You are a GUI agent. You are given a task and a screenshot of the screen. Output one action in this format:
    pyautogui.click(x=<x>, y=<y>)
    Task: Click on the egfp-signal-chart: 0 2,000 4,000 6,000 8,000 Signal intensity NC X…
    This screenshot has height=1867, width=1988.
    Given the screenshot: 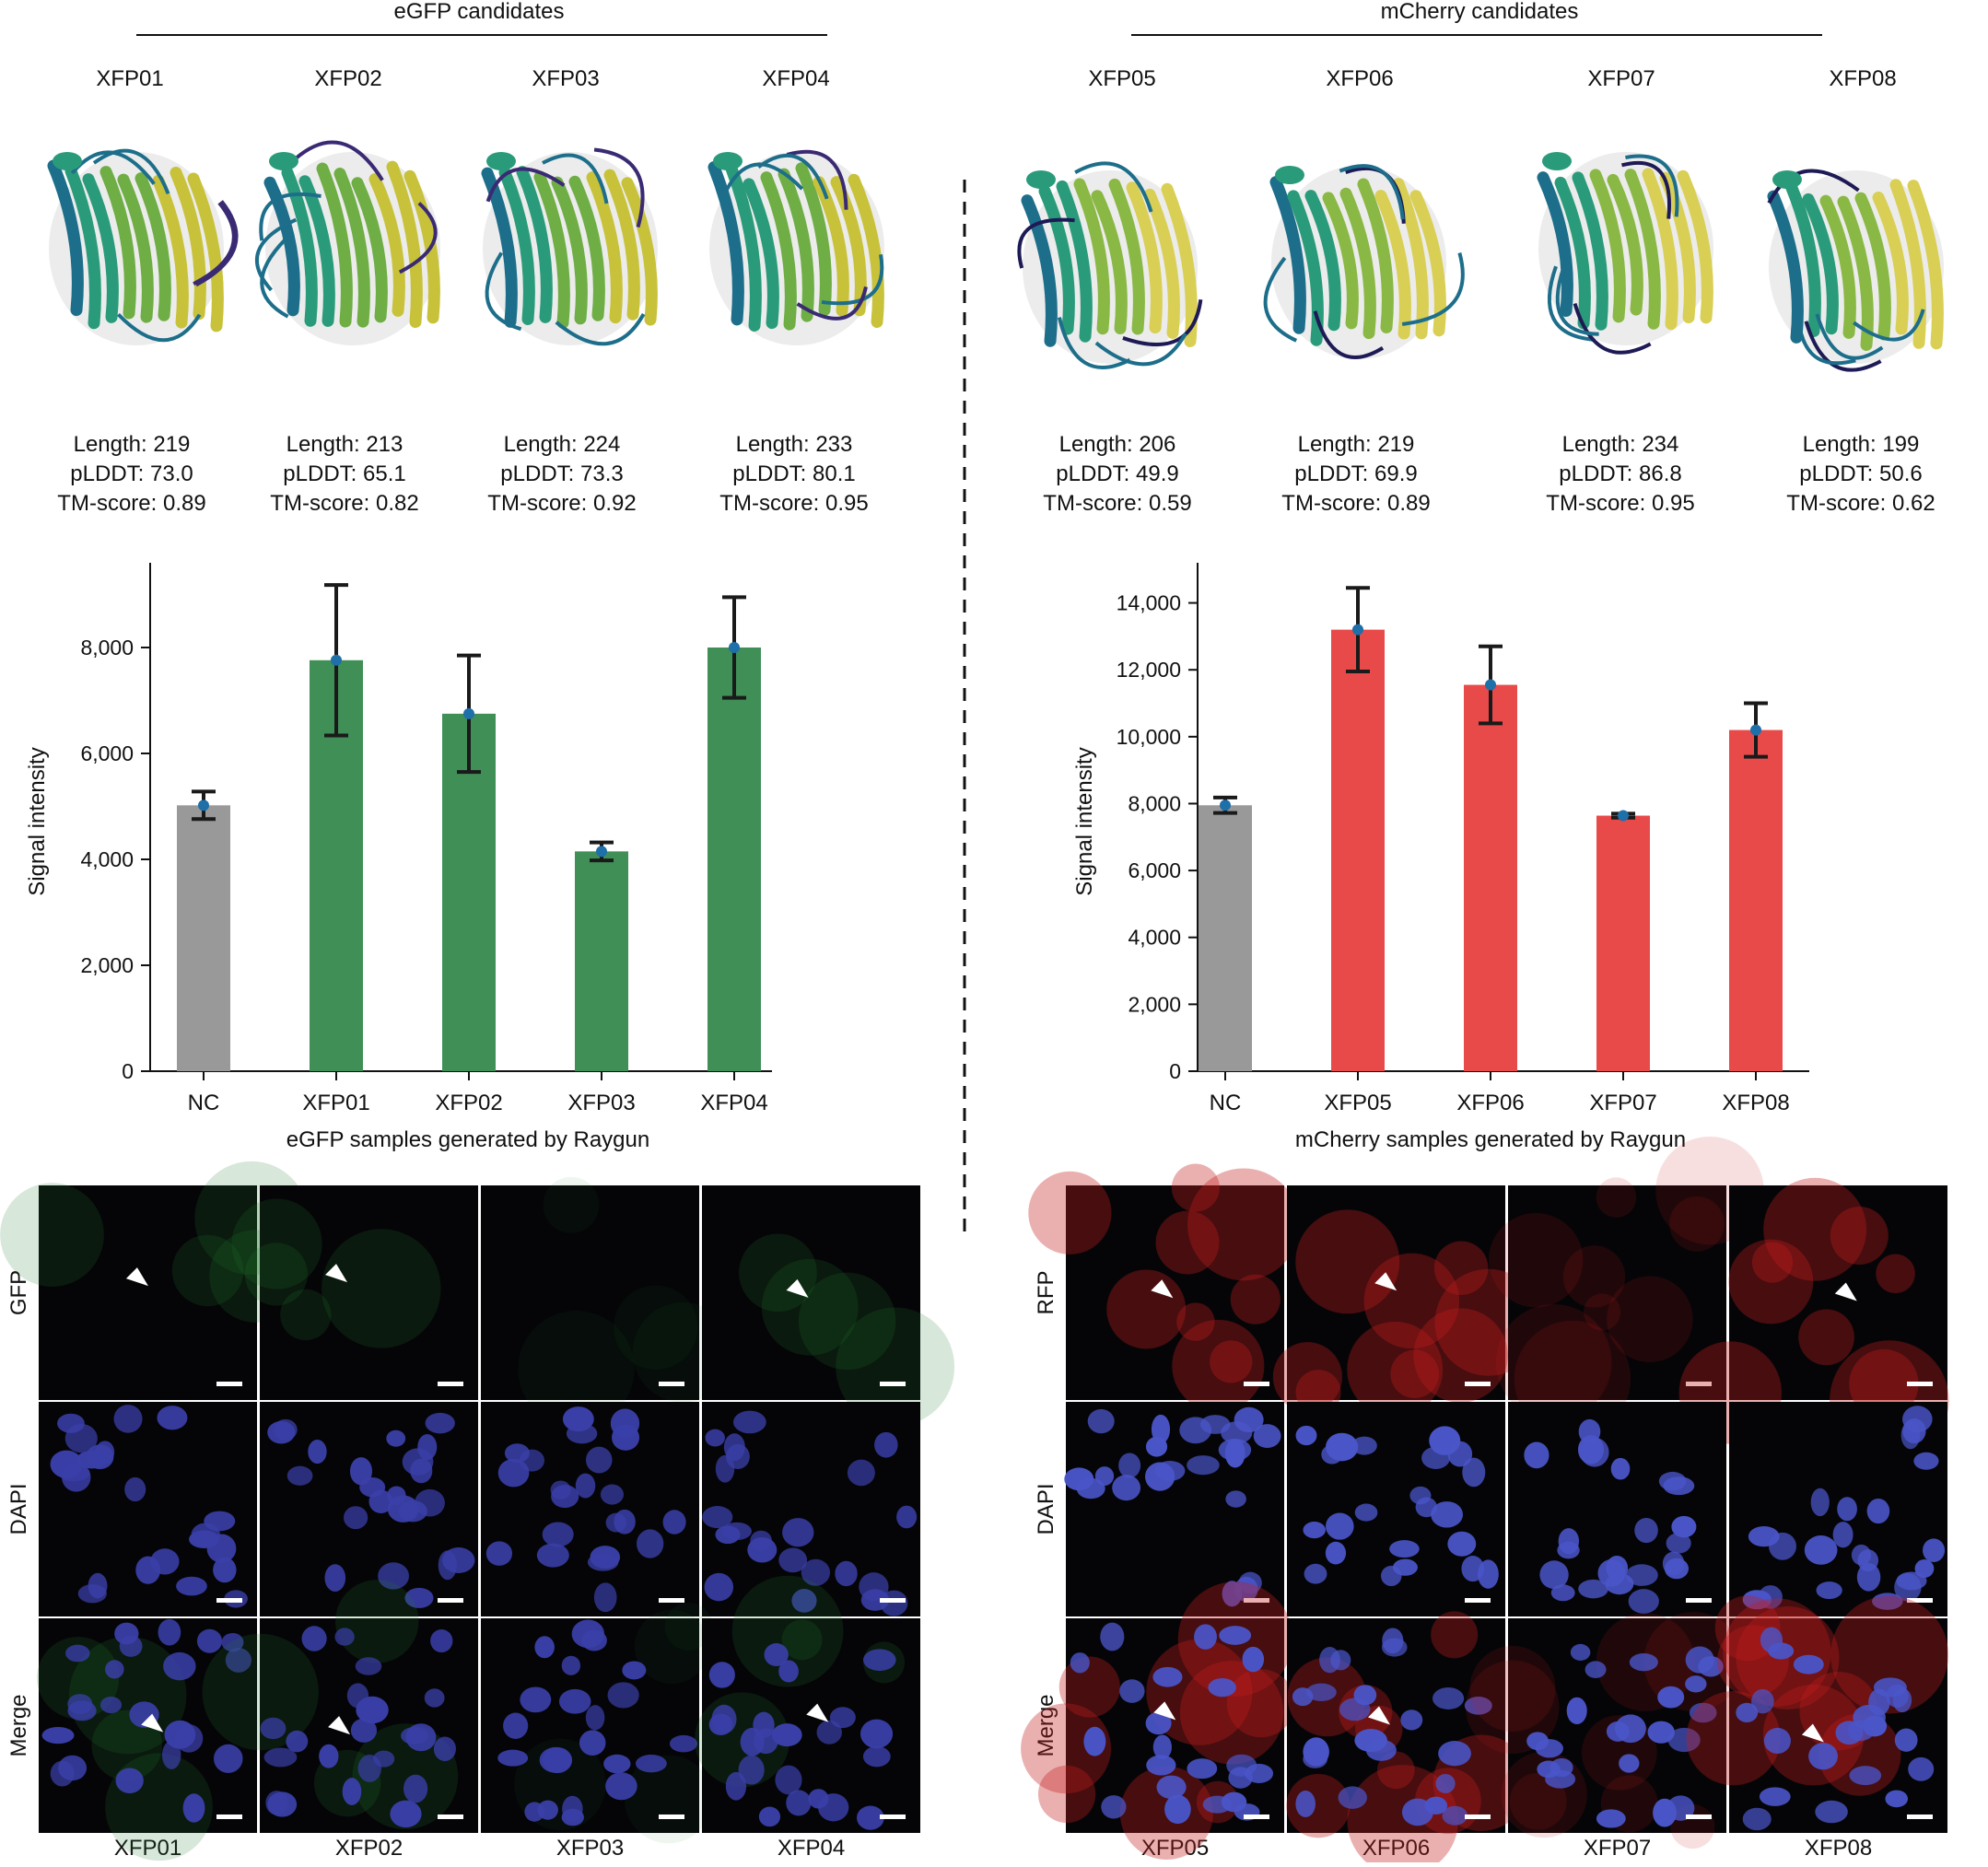 What is the action you would take?
    pyautogui.click(x=398, y=857)
    